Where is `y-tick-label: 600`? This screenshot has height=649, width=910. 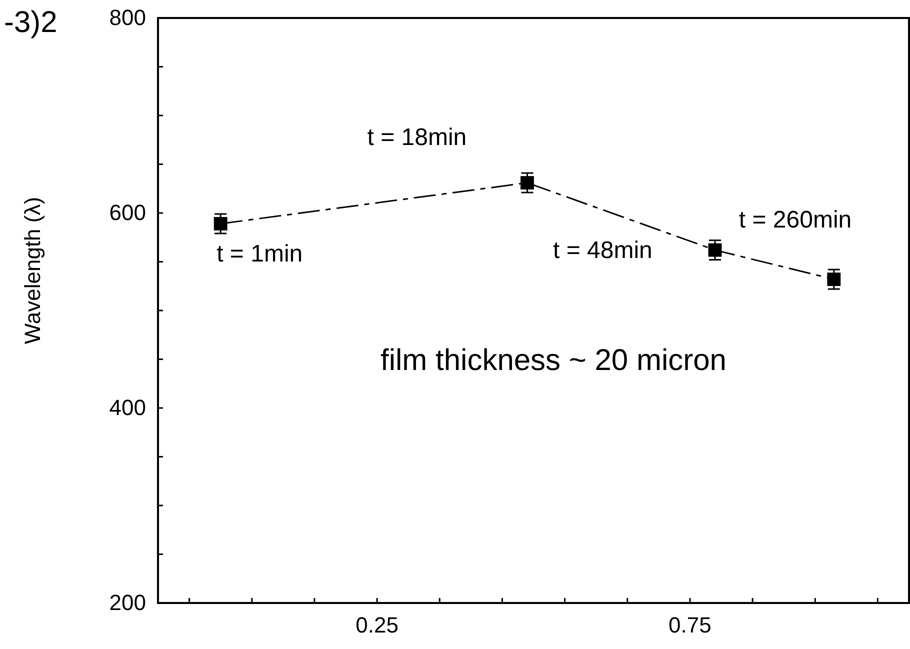
y-tick-label: 600 is located at coordinates (127, 213).